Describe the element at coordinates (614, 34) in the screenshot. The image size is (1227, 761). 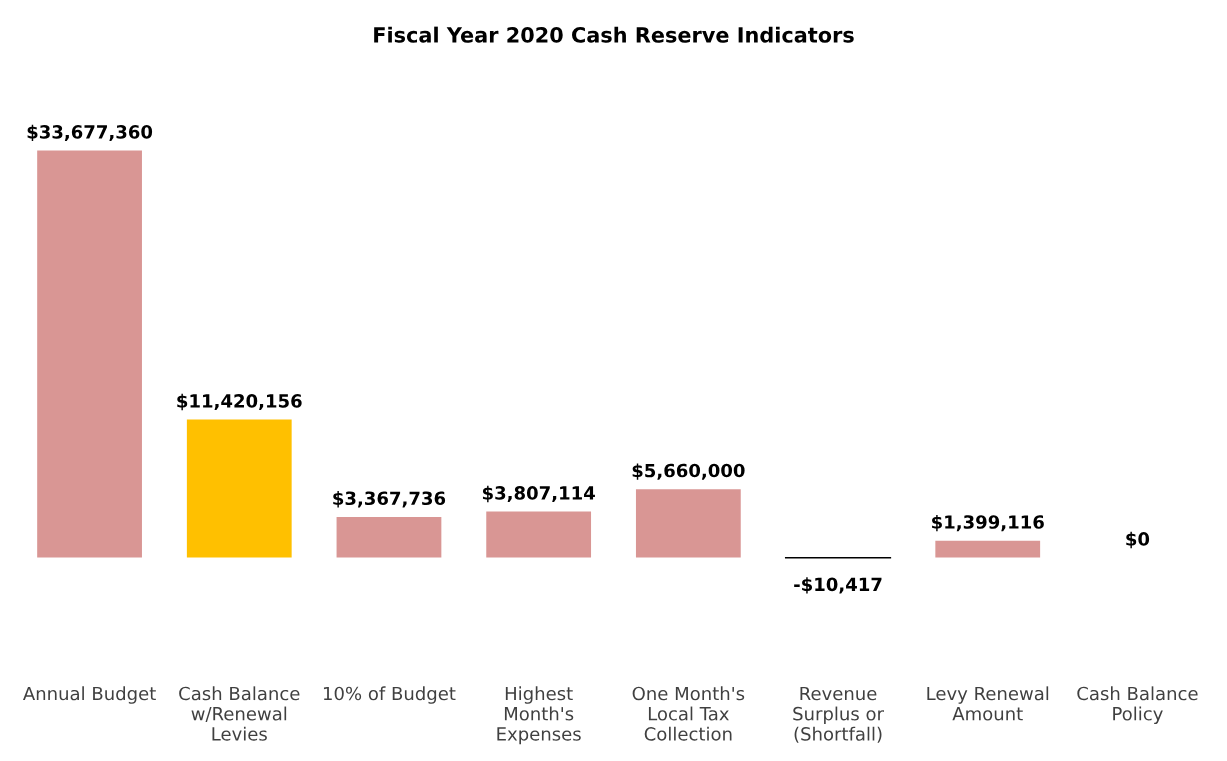
I see `chart-title: Fiscal Year 2020 Cash Reserve Indicators` at that location.